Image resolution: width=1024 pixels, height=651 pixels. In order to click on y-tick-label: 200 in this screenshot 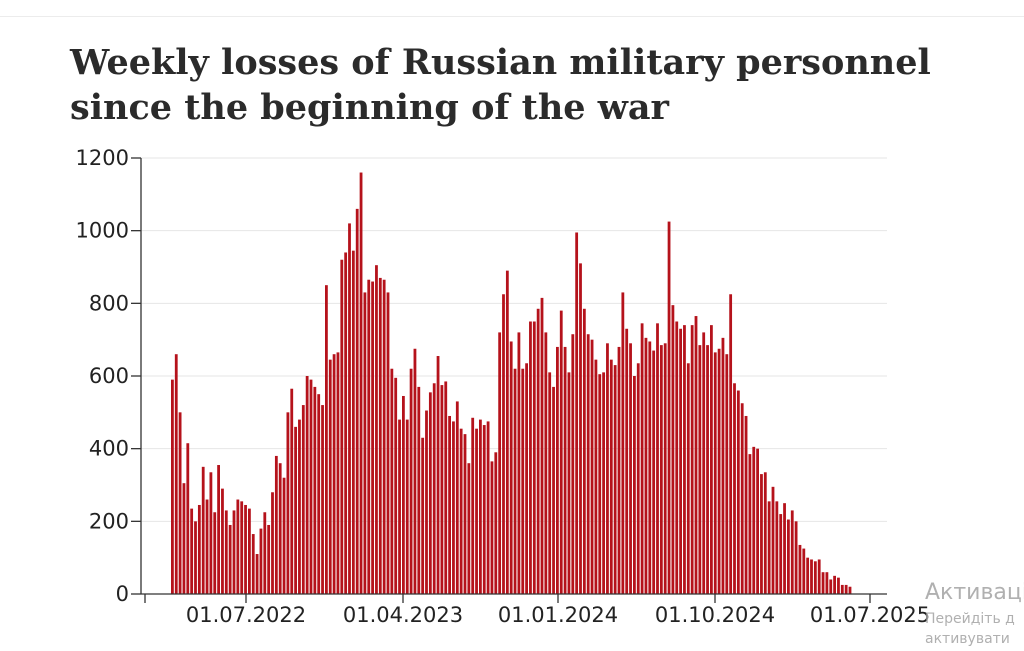, I will do `click(109, 521)`.